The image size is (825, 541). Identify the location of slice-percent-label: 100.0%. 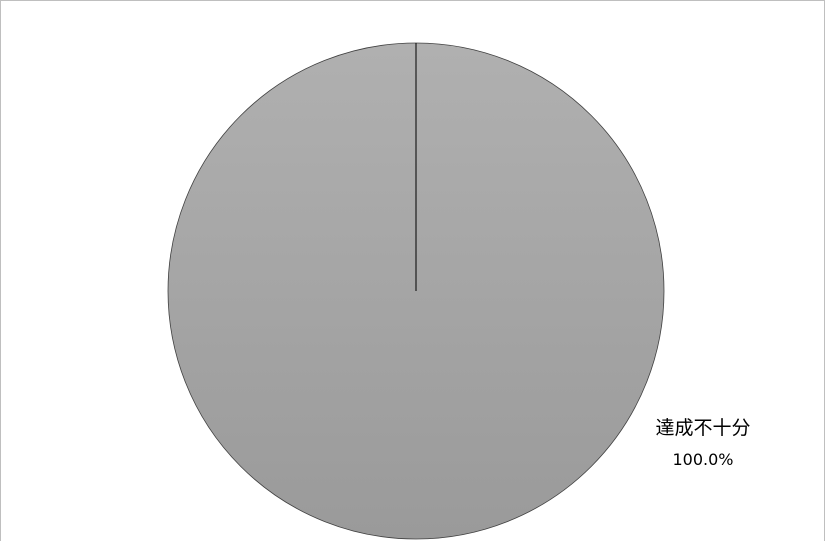
(702, 459).